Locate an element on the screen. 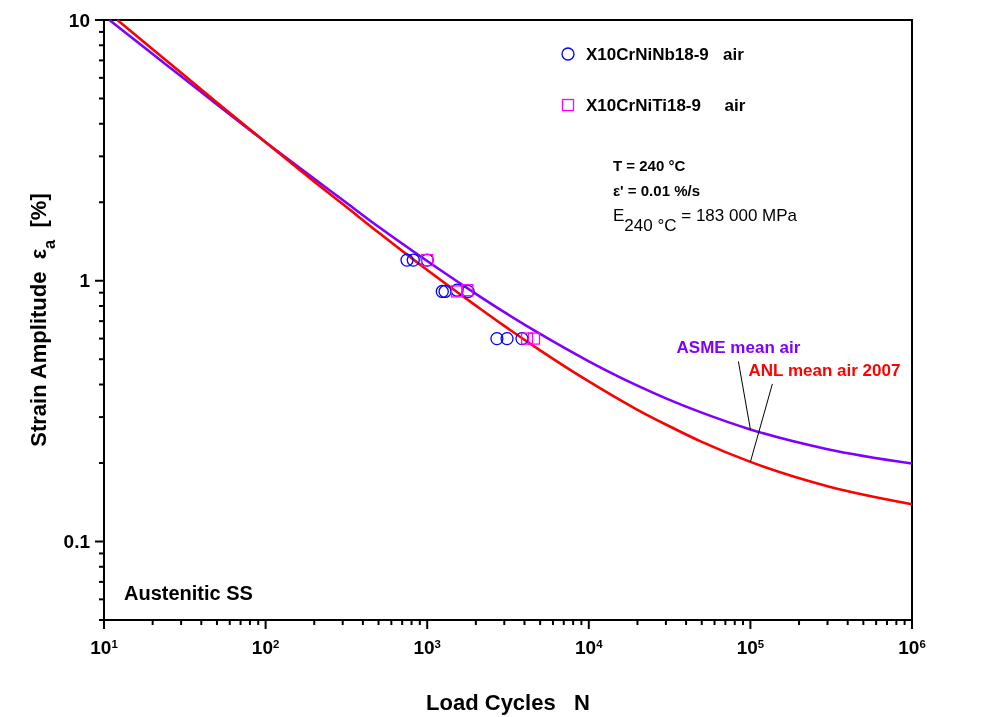  y-tick-label: 1 is located at coordinates (85, 281).